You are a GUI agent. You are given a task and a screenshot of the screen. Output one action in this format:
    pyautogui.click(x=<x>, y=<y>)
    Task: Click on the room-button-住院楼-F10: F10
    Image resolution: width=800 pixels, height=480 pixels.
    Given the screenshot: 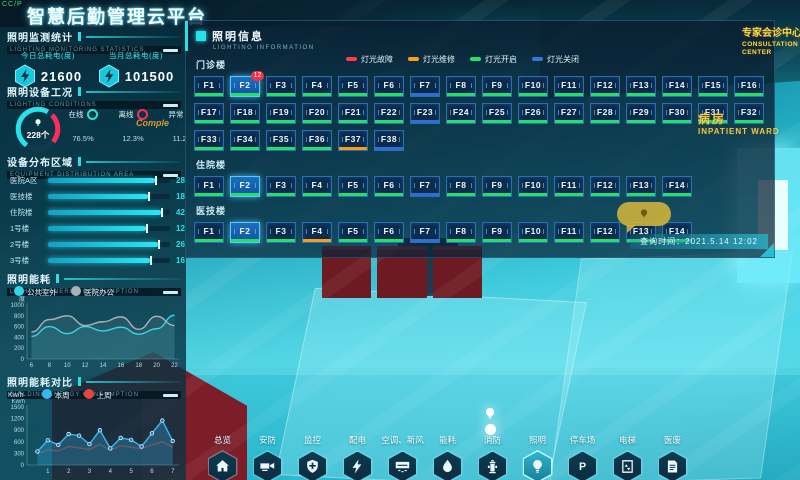 What is the action you would take?
    pyautogui.click(x=533, y=186)
    